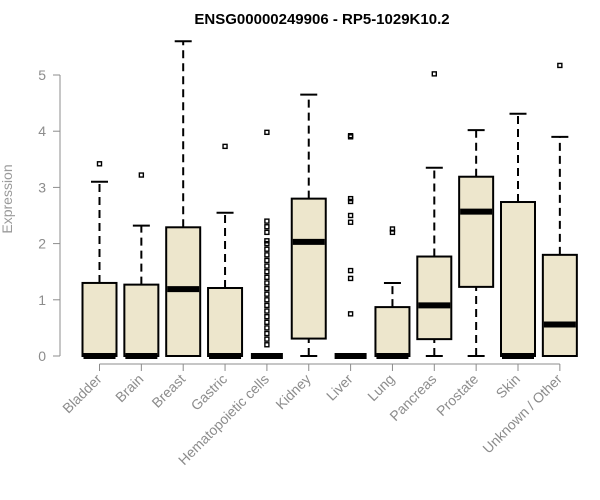 The image size is (600, 500). What do you see at coordinates (559, 209) in the screenshot?
I see `box-group-unknown-other` at bounding box center [559, 209].